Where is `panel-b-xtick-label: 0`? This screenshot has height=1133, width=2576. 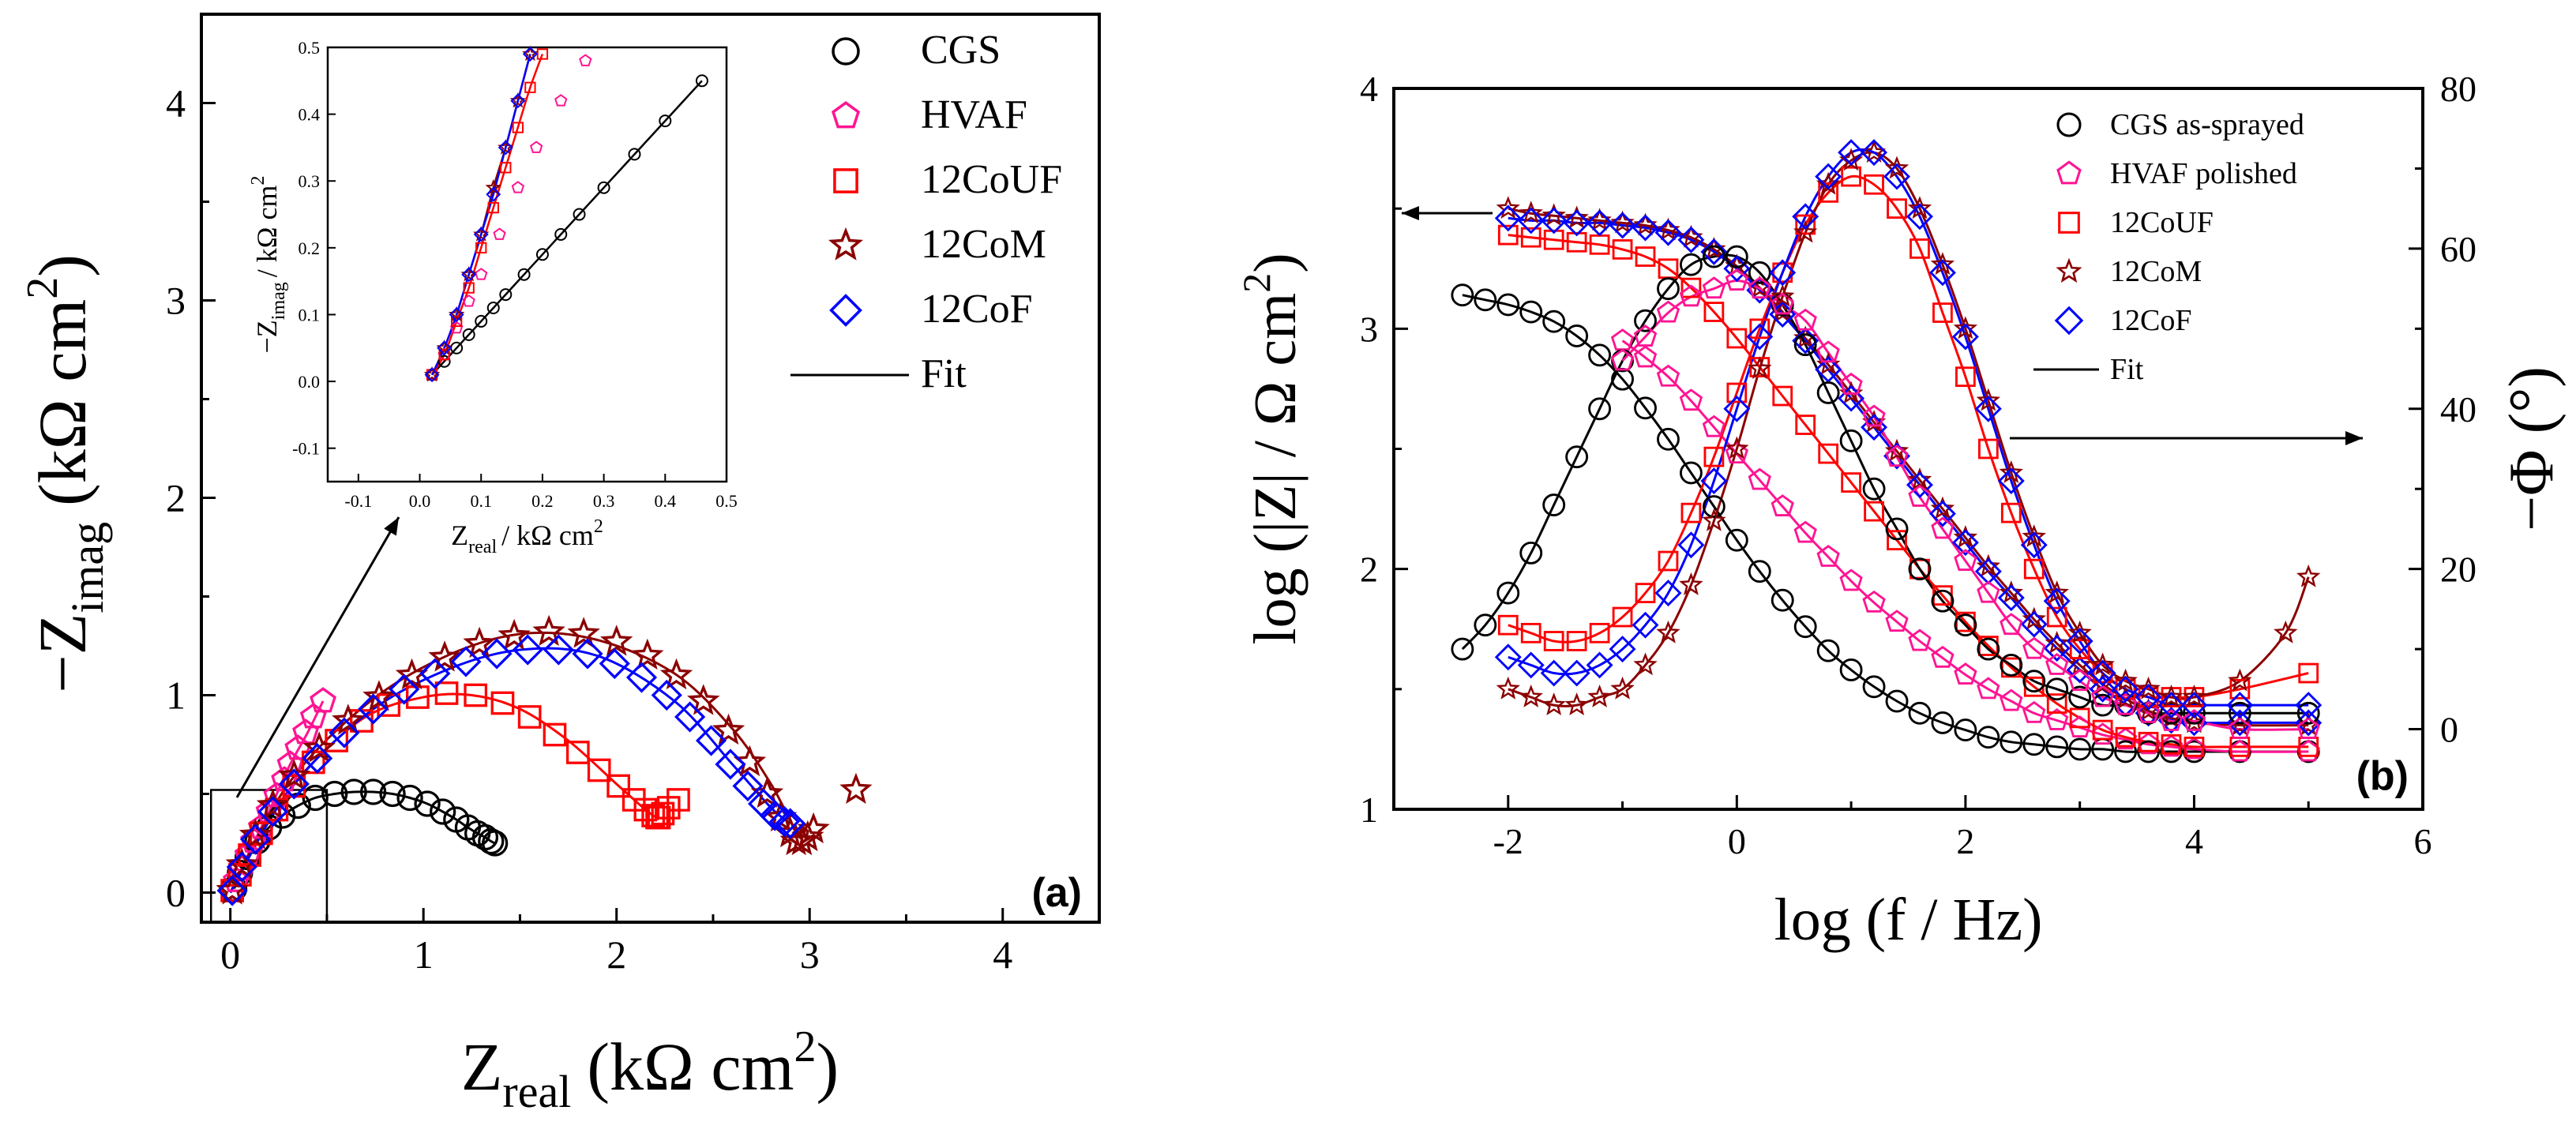
panel-b-xtick-label: 0 is located at coordinates (1737, 841).